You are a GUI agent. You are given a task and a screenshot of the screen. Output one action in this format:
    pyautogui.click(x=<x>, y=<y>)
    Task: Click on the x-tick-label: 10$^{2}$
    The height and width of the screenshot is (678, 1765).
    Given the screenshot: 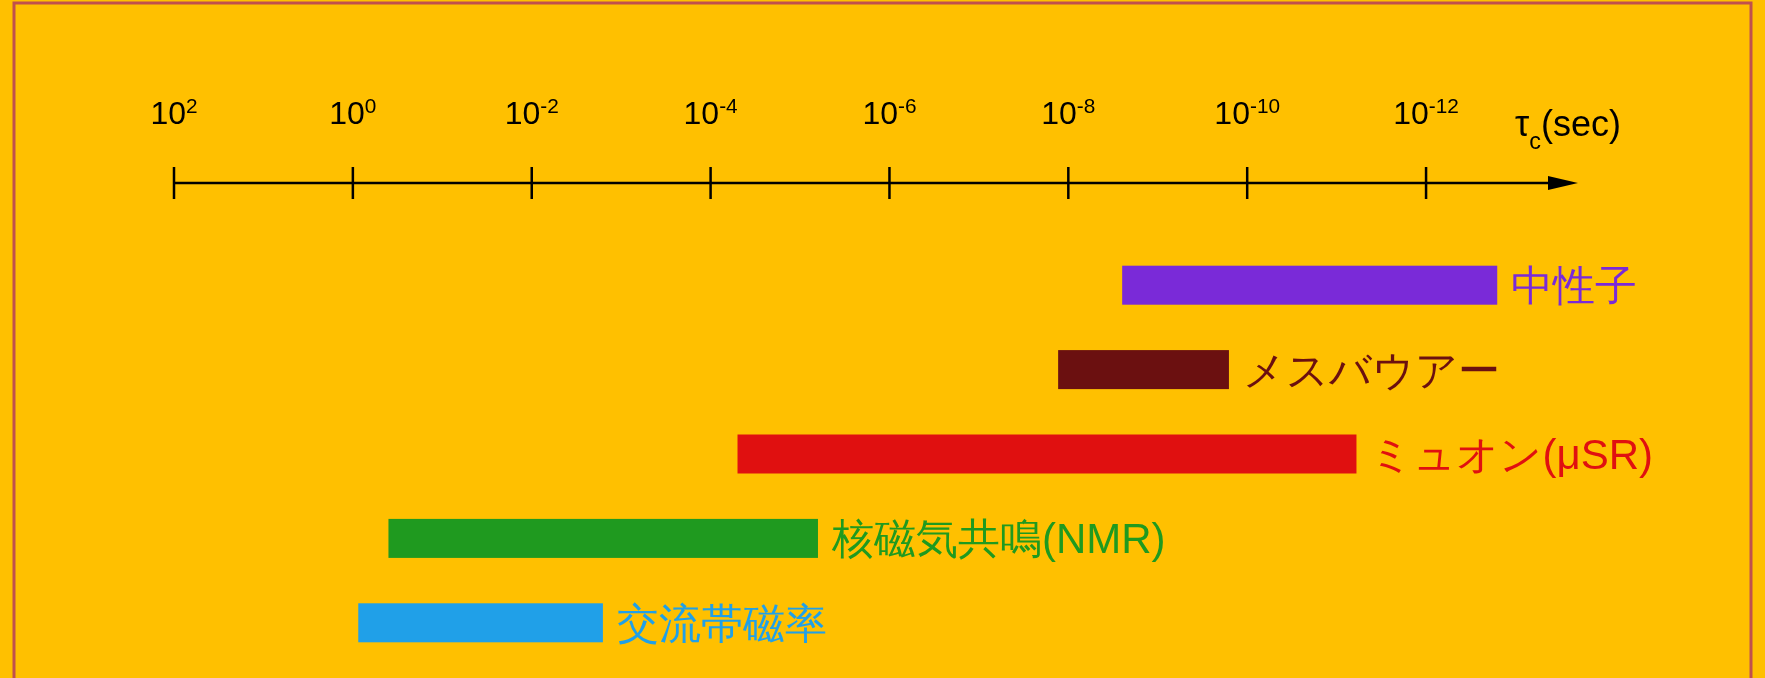 What is the action you would take?
    pyautogui.click(x=174, y=112)
    